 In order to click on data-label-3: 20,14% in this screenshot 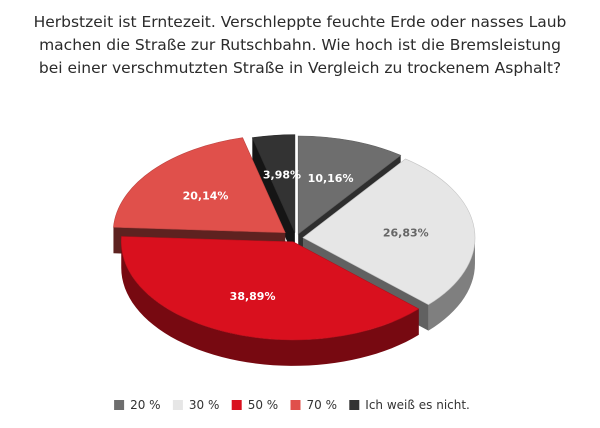, I will do `click(206, 195)`.